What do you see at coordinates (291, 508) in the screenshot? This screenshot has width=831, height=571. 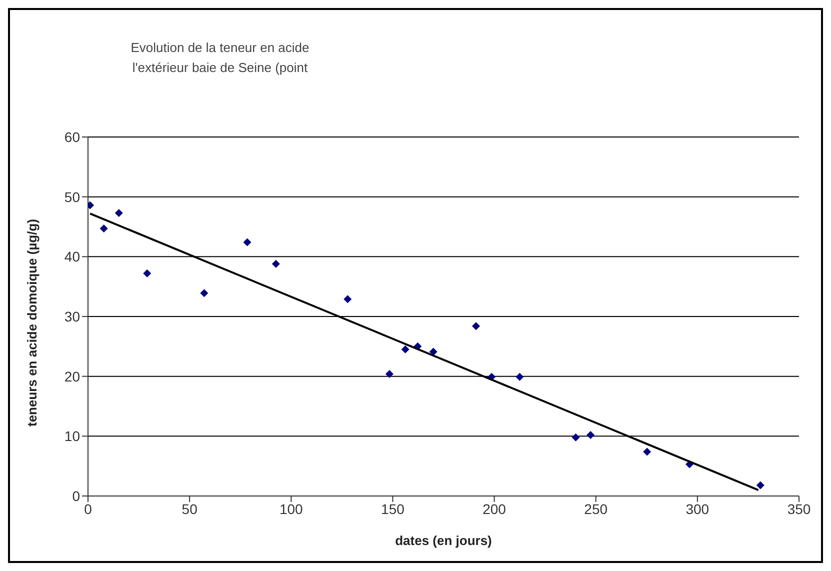 I see `x-tick-label: 100` at bounding box center [291, 508].